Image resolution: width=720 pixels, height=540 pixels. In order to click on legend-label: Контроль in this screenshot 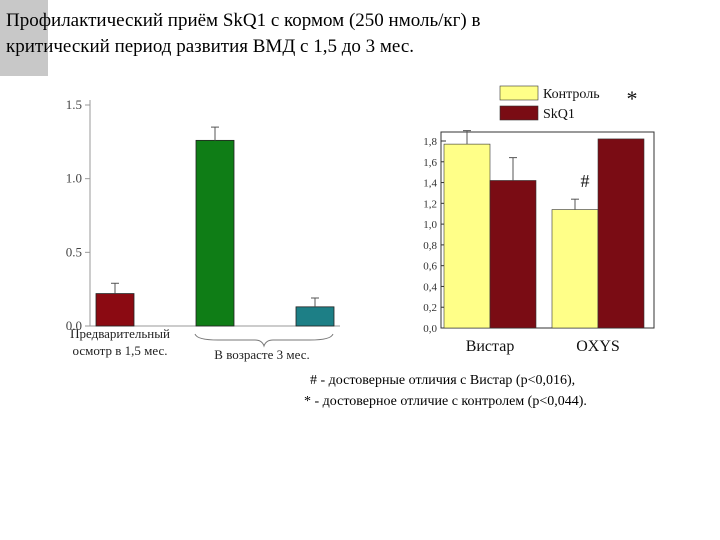, I will do `click(571, 94)`.